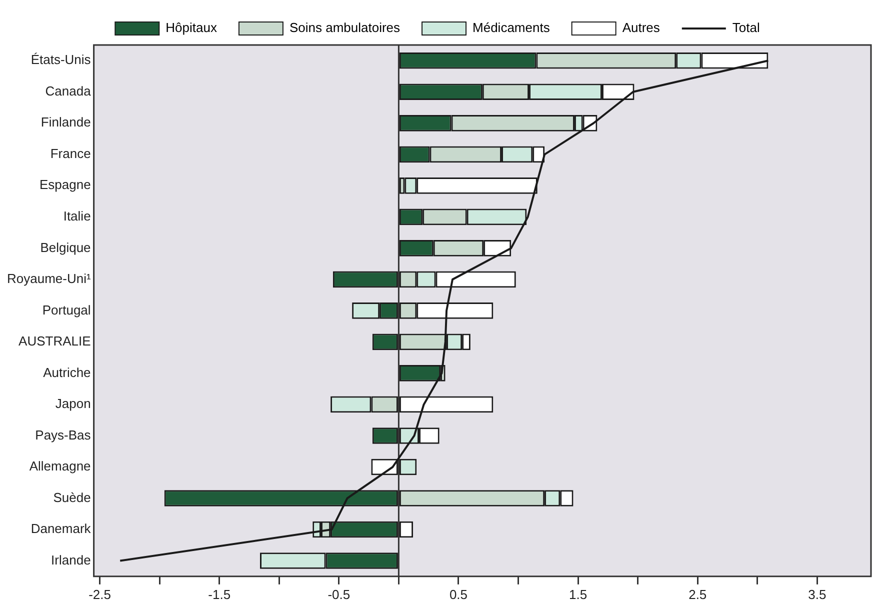  What do you see at coordinates (511, 28) in the screenshot?
I see `legend-label: Médicaments` at bounding box center [511, 28].